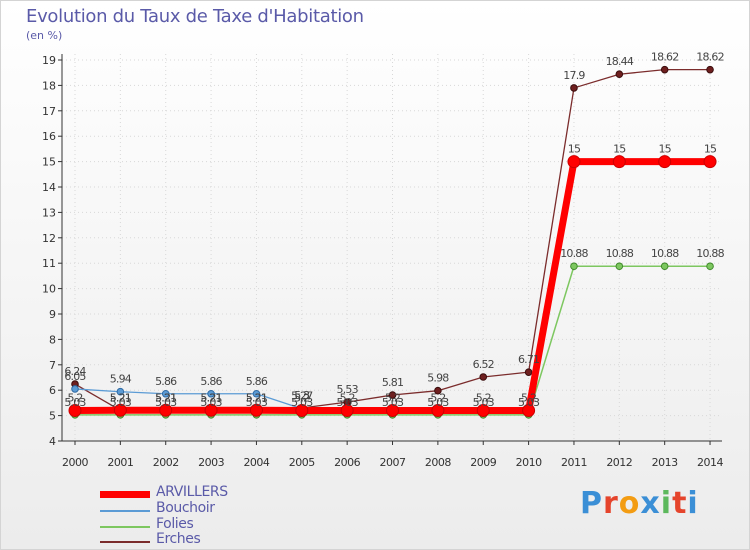 This screenshot has width=750, height=550. Describe the element at coordinates (49, 60) in the screenshot. I see `y-tick-label: 19` at that location.